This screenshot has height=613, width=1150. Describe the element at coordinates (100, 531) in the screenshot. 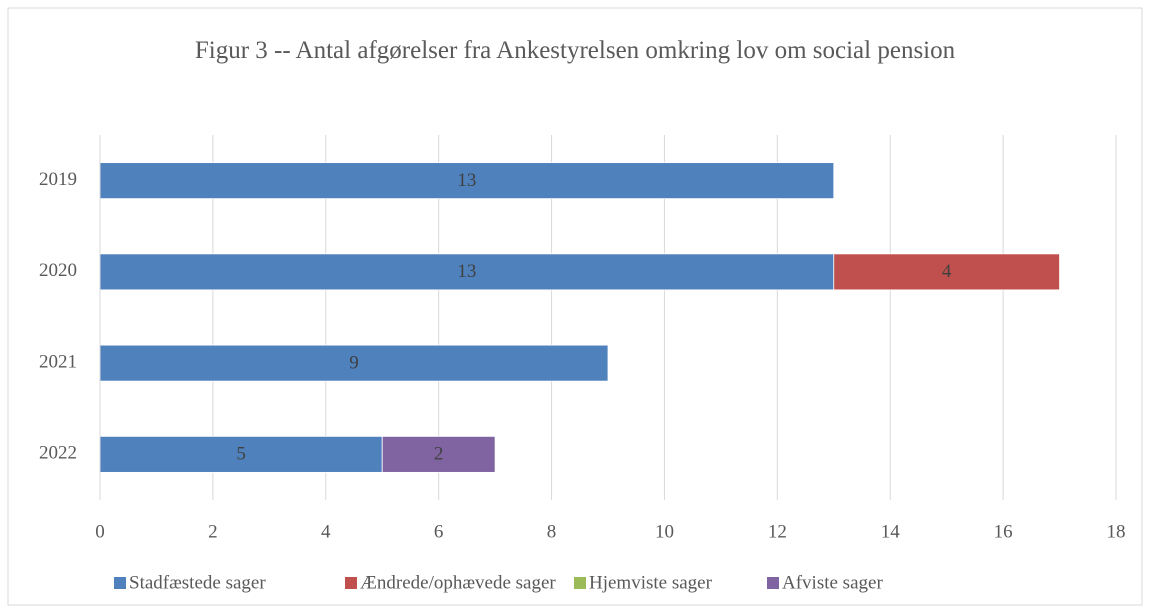

I see `x-tick-label: 0` at that location.